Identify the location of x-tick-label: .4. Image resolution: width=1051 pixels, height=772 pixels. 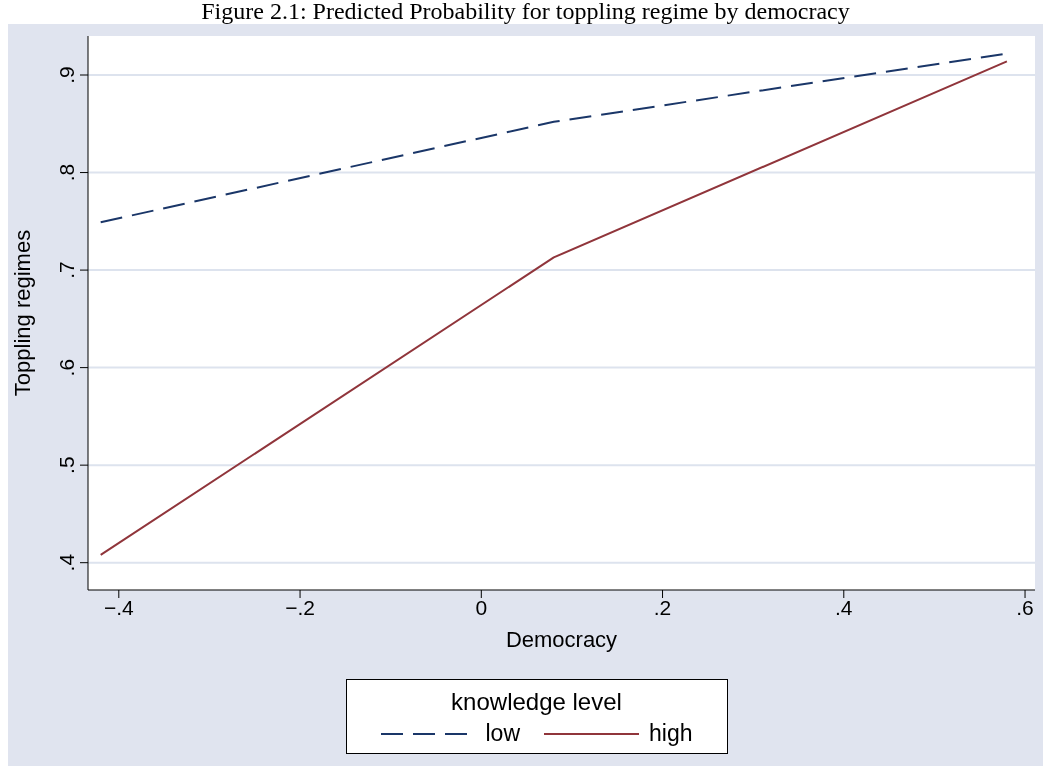
(844, 607).